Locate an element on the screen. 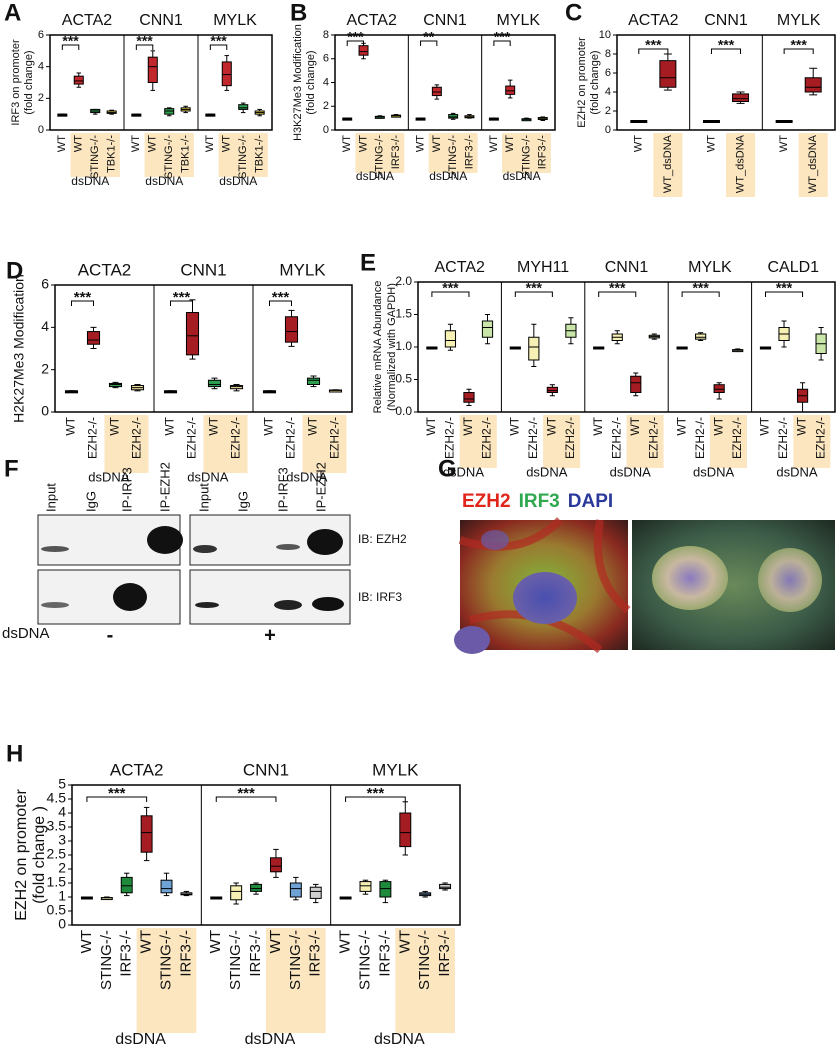  y-axis-label: (Normalized with GAPDH) is located at coordinates (392, 347).